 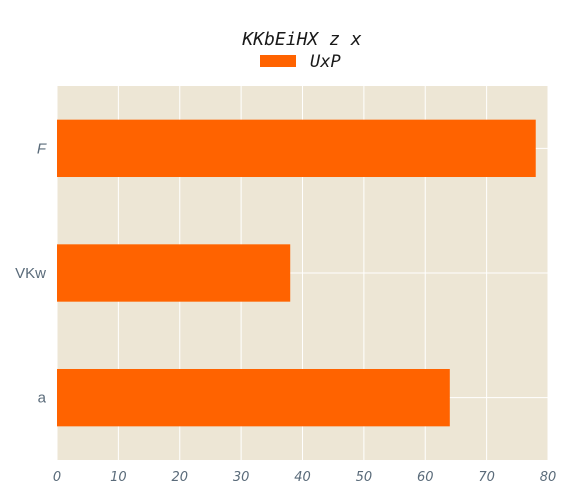 I want to click on x-tick-label-40: 40, so click(x=302, y=477).